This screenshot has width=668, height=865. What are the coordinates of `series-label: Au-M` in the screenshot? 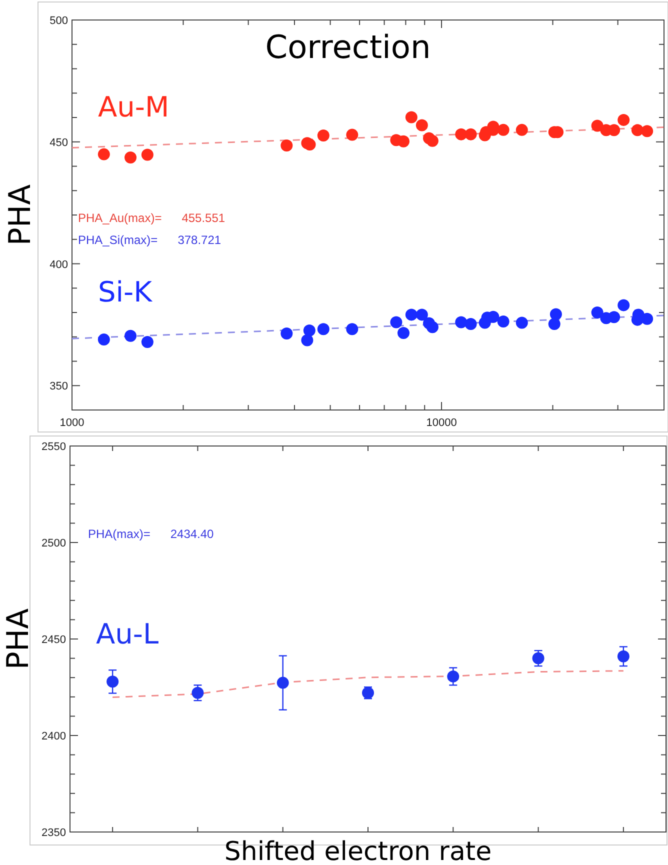 It's located at (134, 107).